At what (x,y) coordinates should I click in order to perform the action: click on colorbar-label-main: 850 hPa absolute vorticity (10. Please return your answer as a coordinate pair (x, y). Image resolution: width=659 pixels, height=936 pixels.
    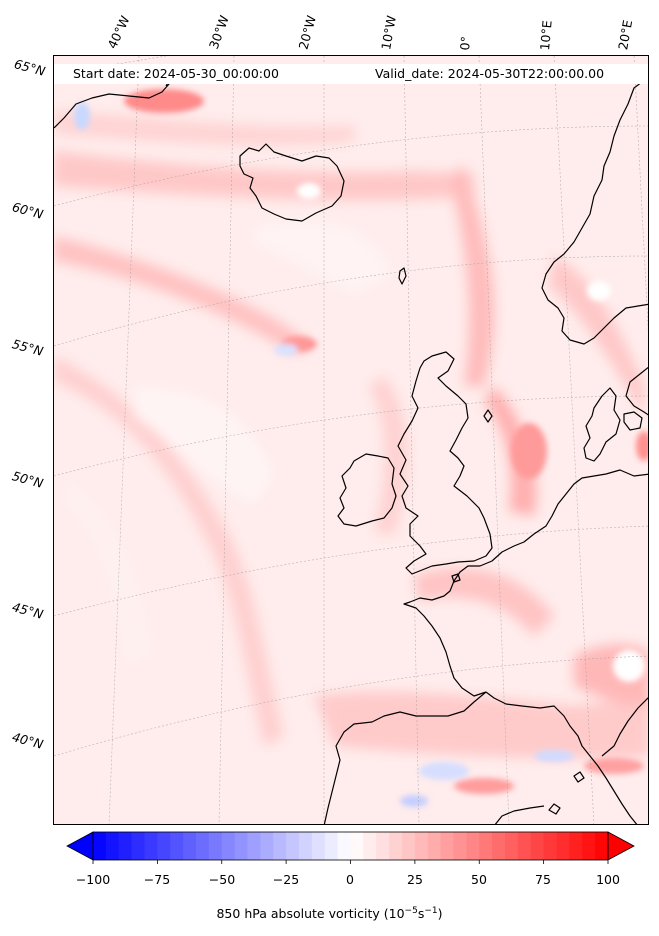
    Looking at the image, I should click on (310, 914).